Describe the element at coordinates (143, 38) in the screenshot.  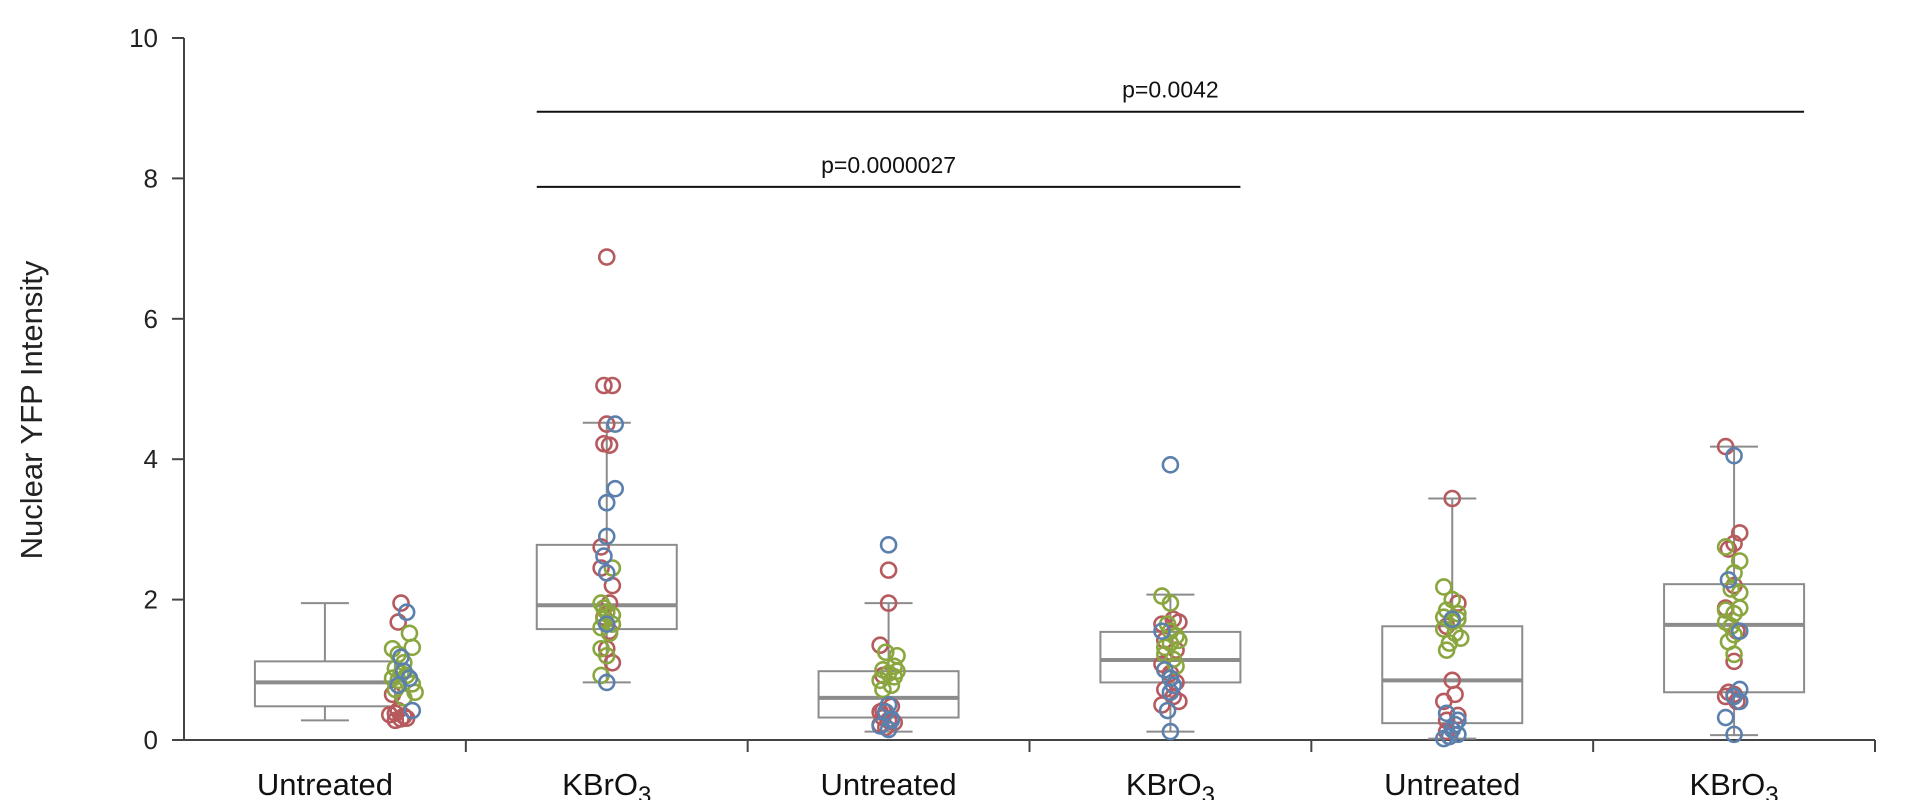
I see `y-tick-label: 10` at that location.